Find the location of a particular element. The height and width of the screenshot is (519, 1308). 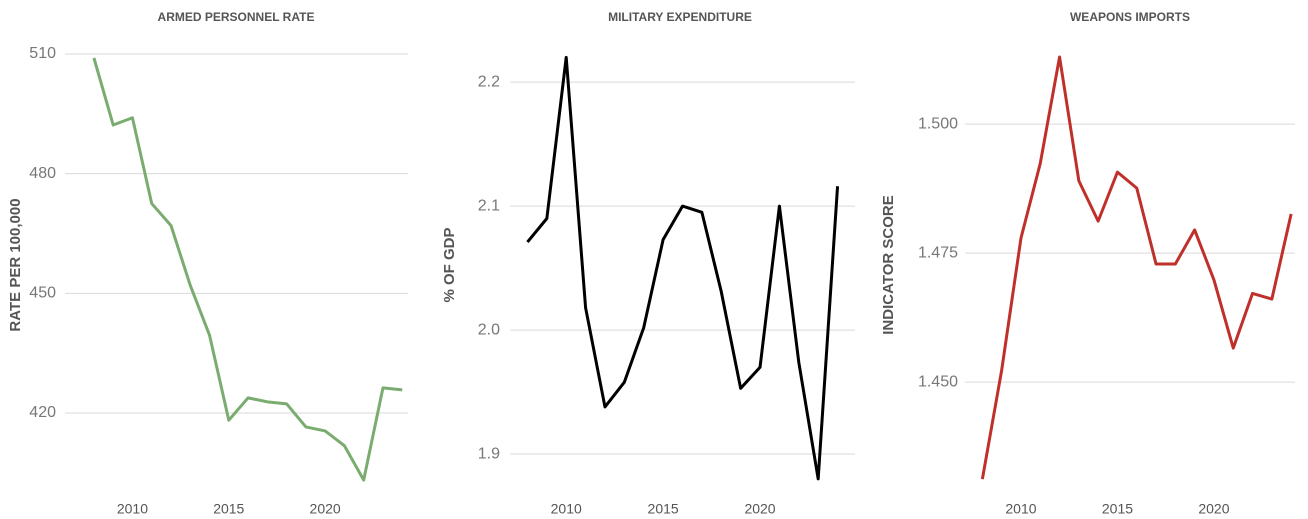

y-tick-label: 1.475 is located at coordinates (938, 252).